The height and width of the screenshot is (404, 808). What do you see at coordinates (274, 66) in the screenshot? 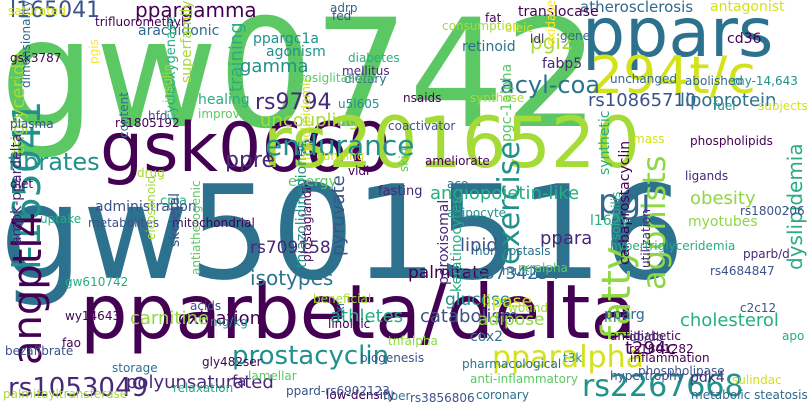
I see `cloud-word: gamma` at bounding box center [274, 66].